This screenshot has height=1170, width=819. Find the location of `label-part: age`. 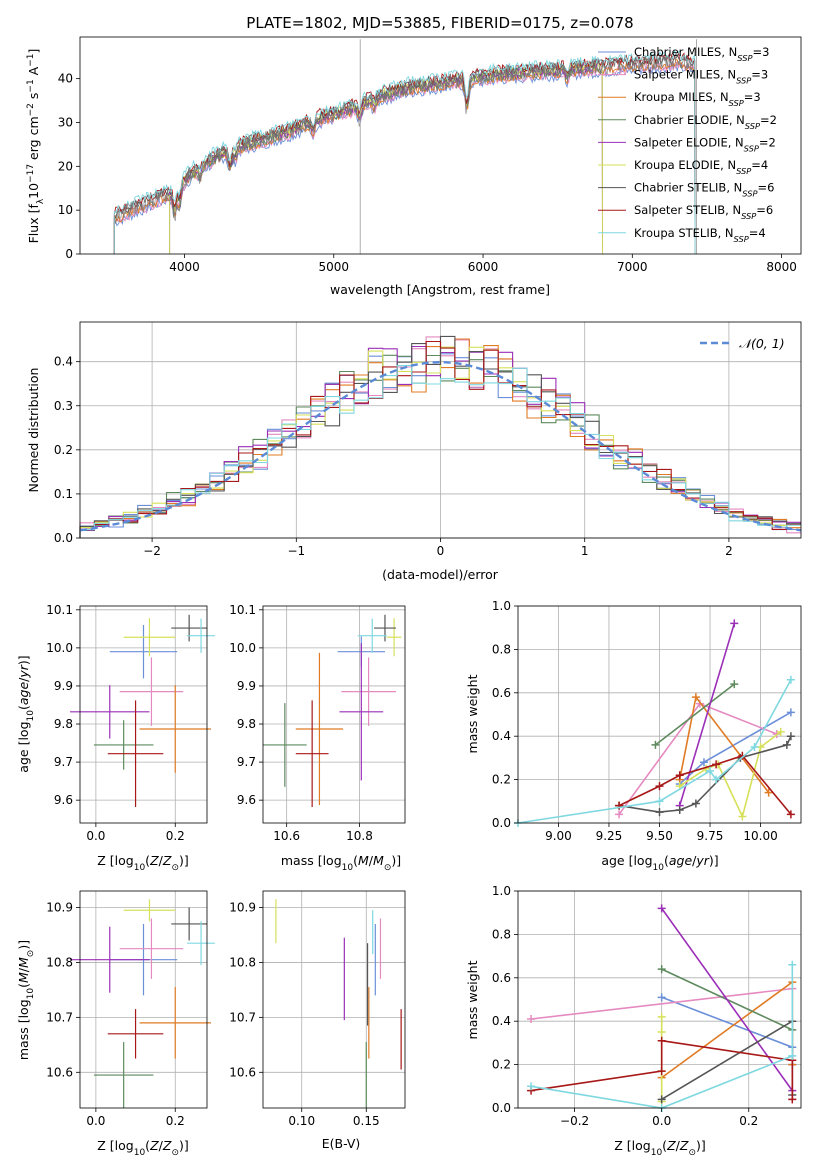

label-part: age is located at coordinates (23, 694).